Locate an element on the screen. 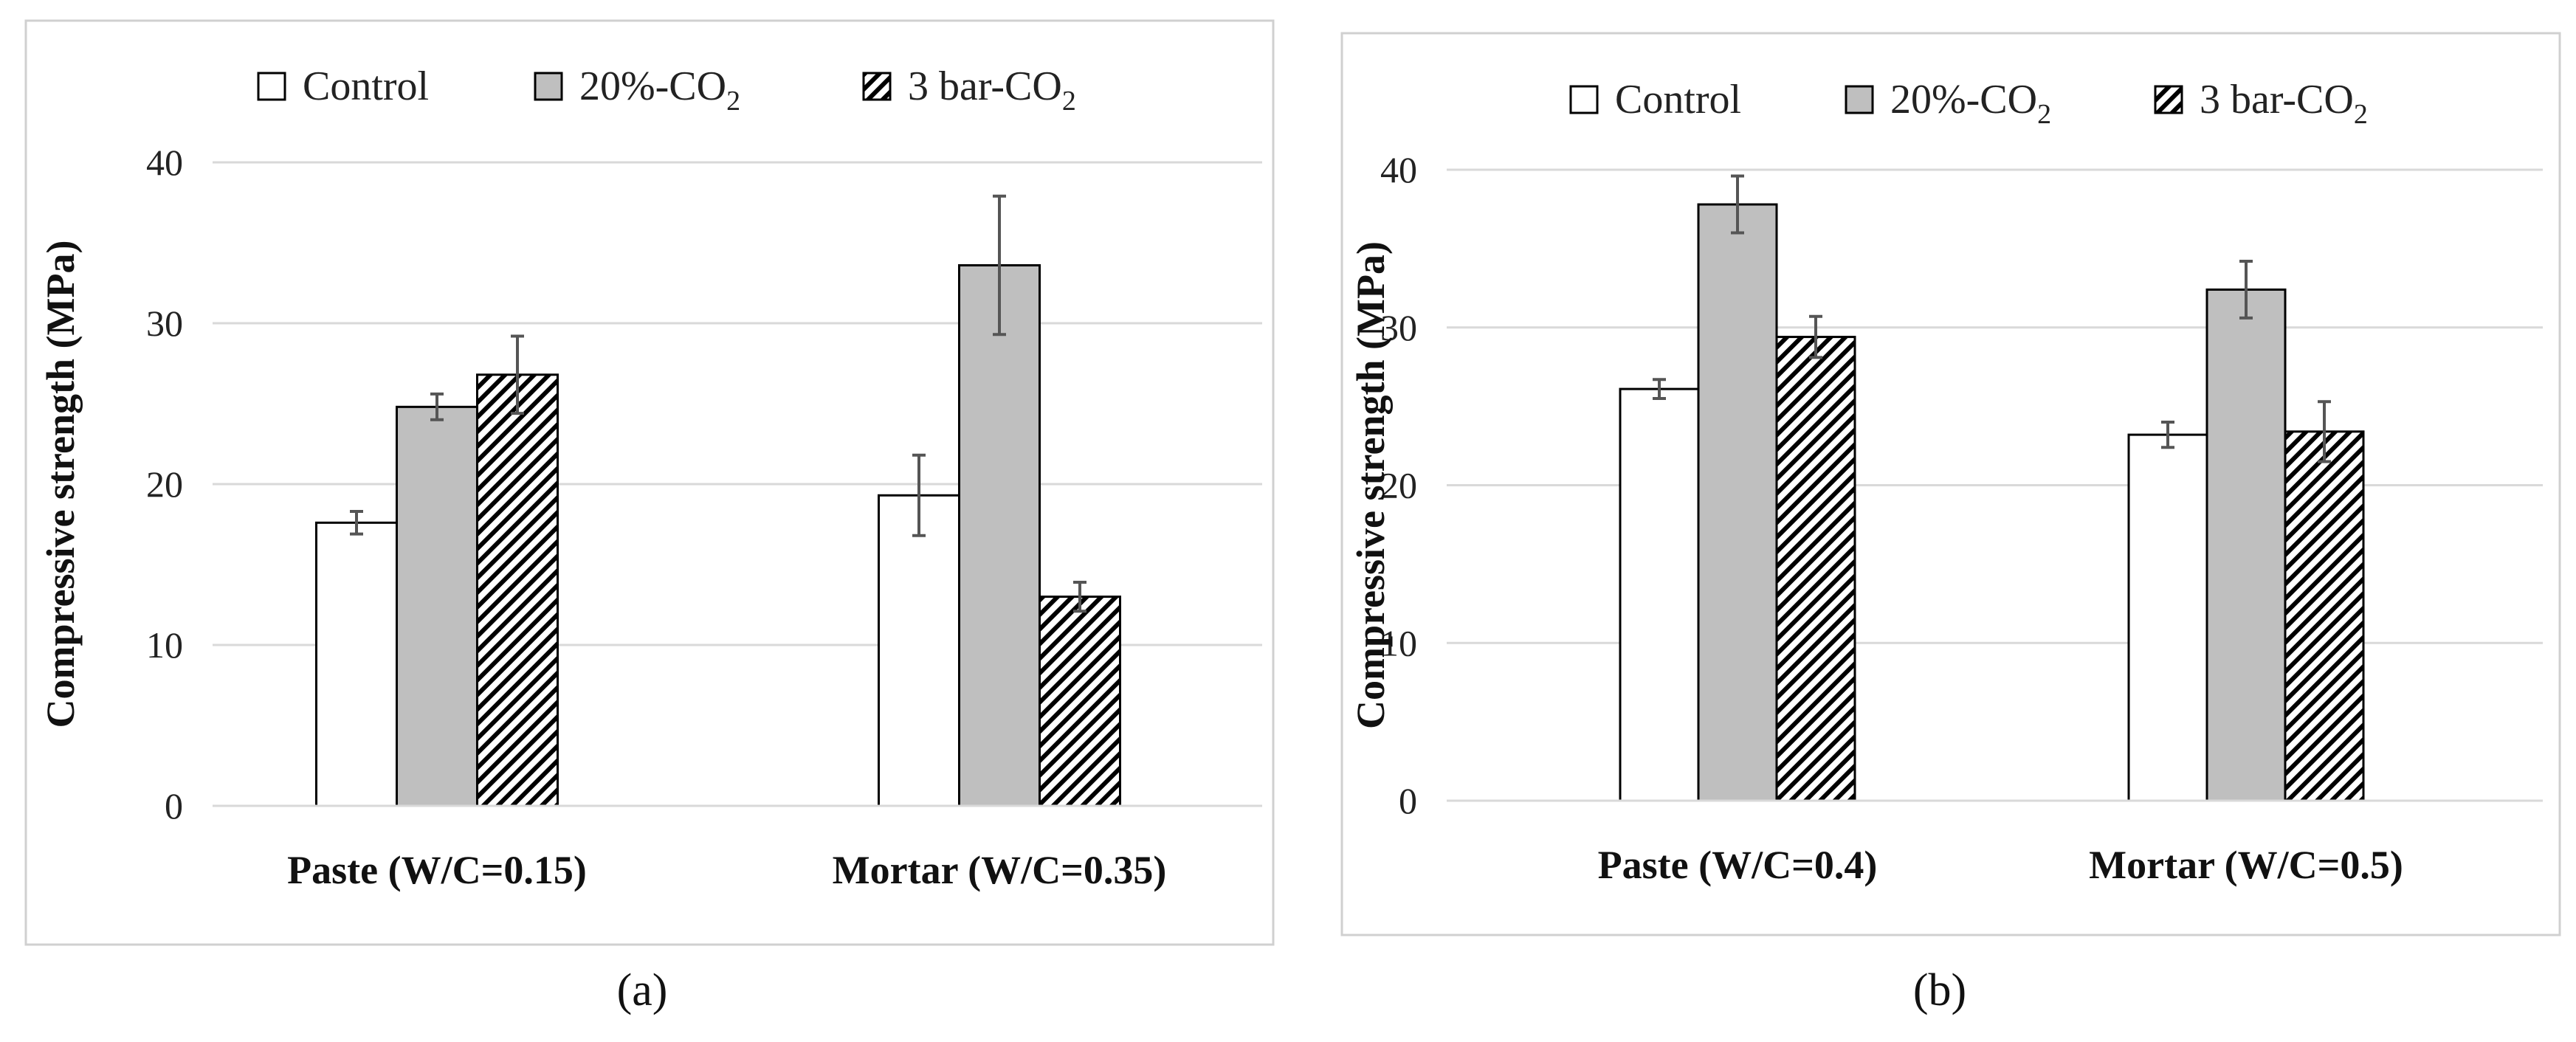 The height and width of the screenshot is (1042, 2576). panel-caption: (b) is located at coordinates (1940, 990).